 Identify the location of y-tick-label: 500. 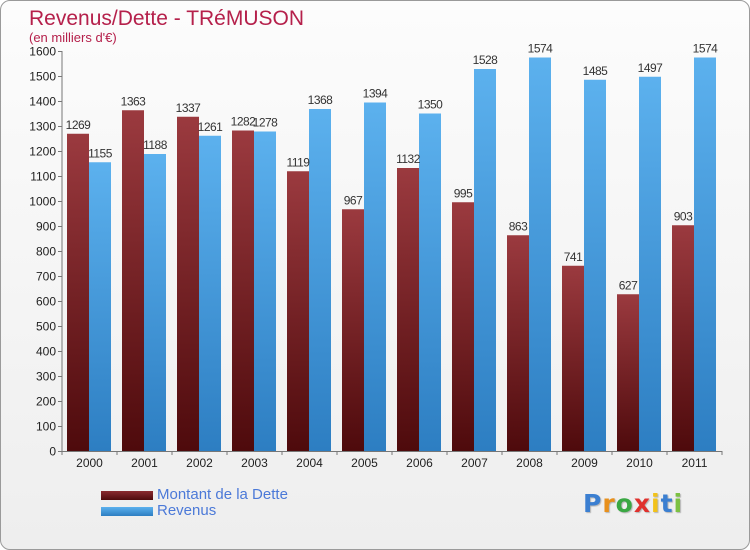
(46, 327).